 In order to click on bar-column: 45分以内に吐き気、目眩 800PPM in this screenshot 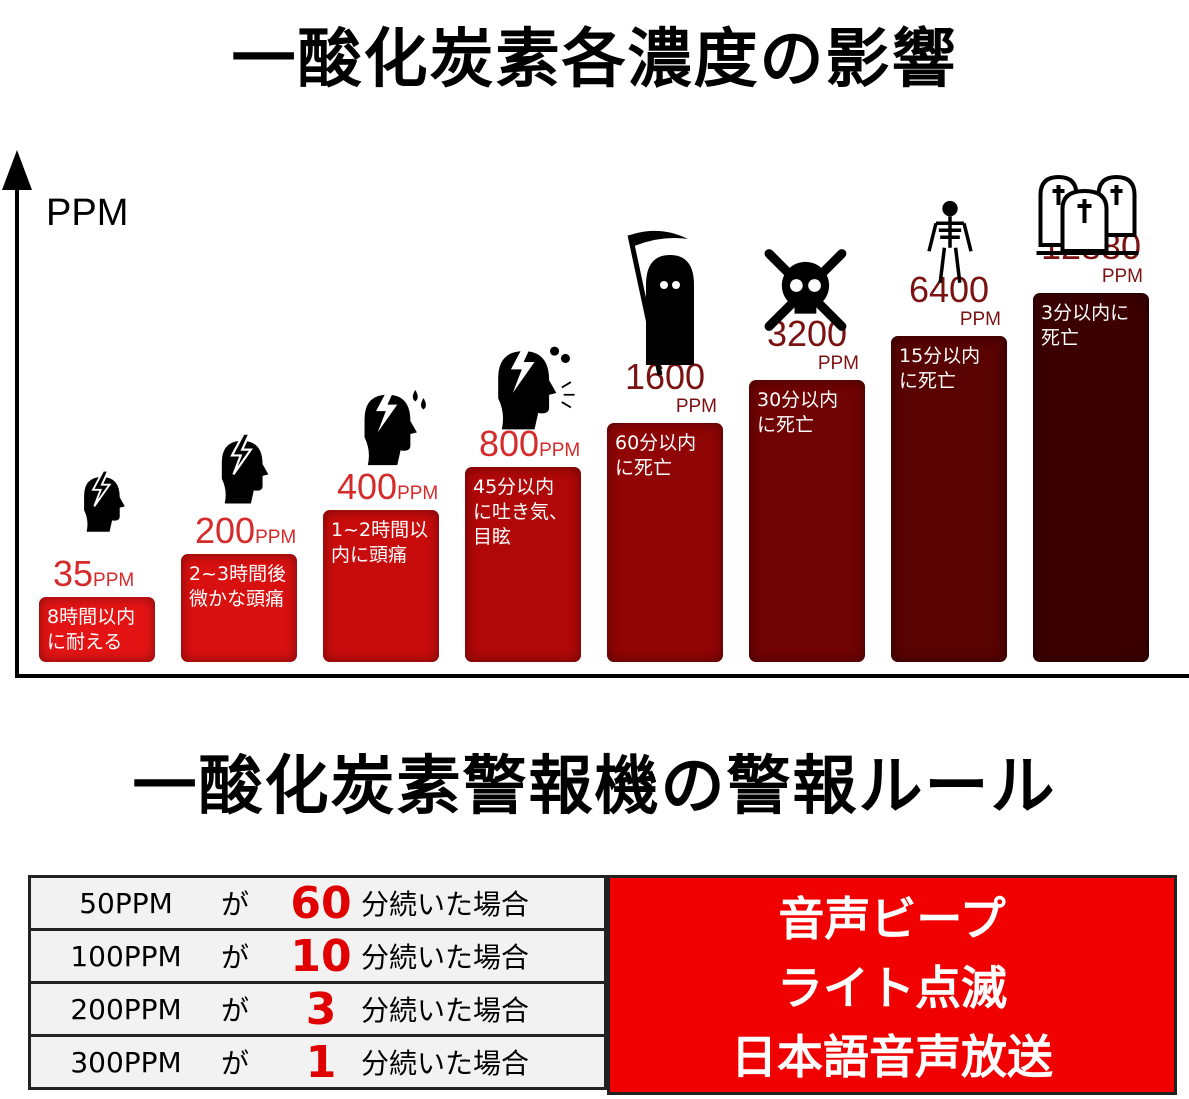, I will do `click(523, 331)`.